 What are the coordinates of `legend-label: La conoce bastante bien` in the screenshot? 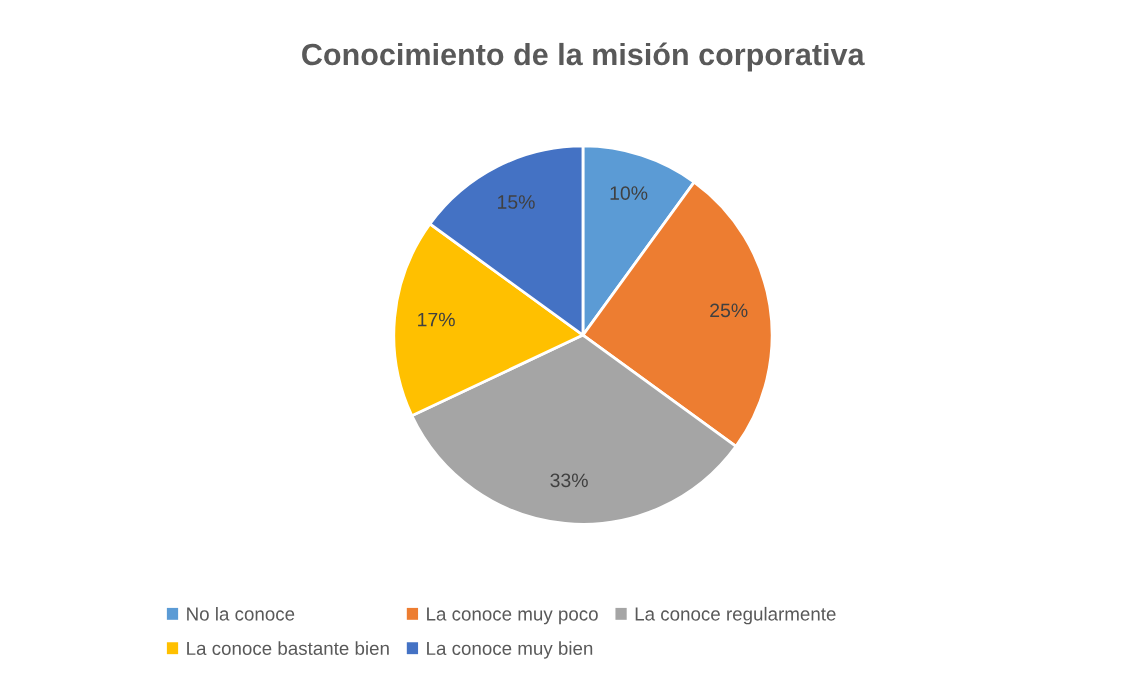 It's located at (288, 648).